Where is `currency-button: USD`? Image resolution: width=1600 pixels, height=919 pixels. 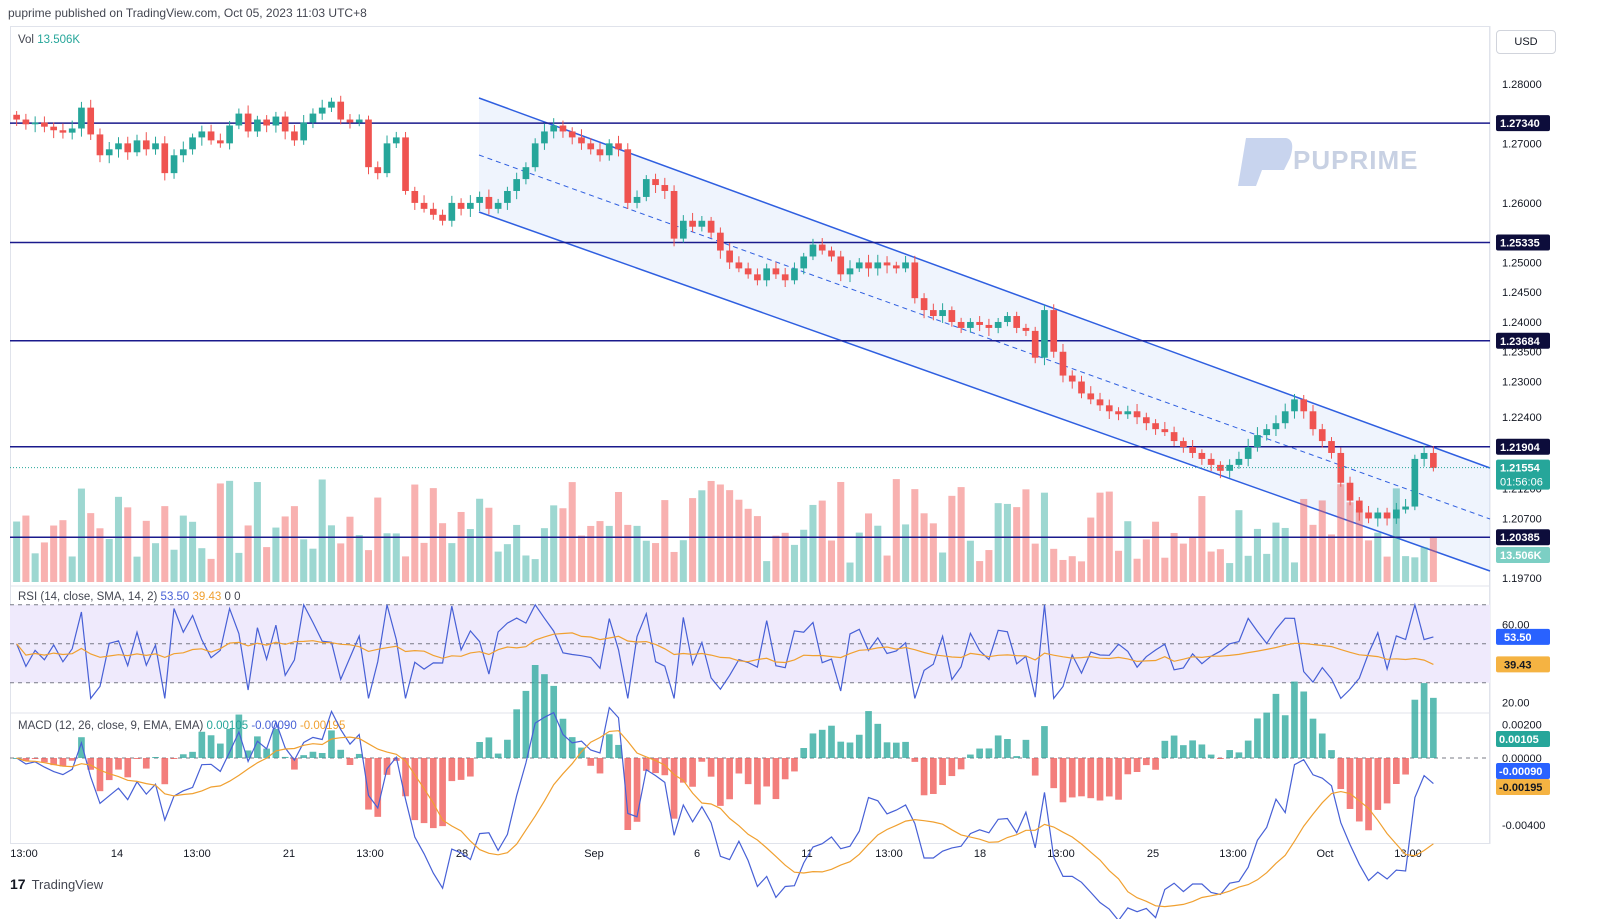 currency-button: USD is located at coordinates (1526, 42).